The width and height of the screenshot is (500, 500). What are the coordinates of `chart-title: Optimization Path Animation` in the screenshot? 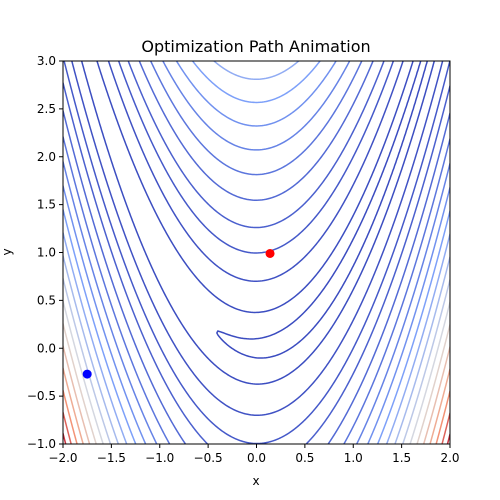 It's located at (255, 46).